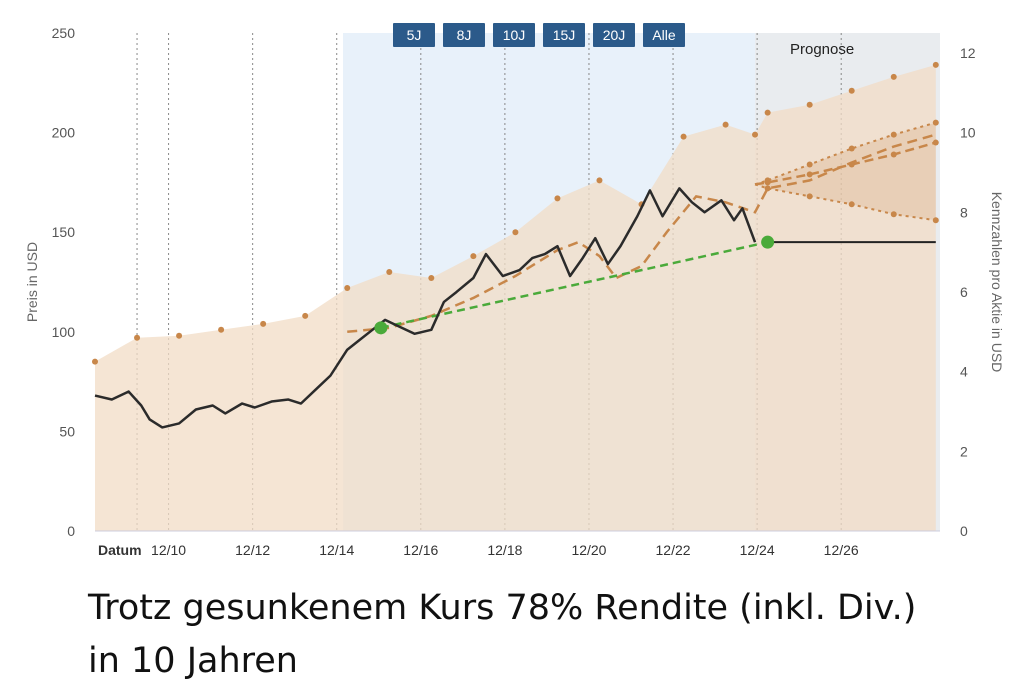 This screenshot has width=1024, height=694. I want to click on y-right-tick-6: 0, so click(964, 531).